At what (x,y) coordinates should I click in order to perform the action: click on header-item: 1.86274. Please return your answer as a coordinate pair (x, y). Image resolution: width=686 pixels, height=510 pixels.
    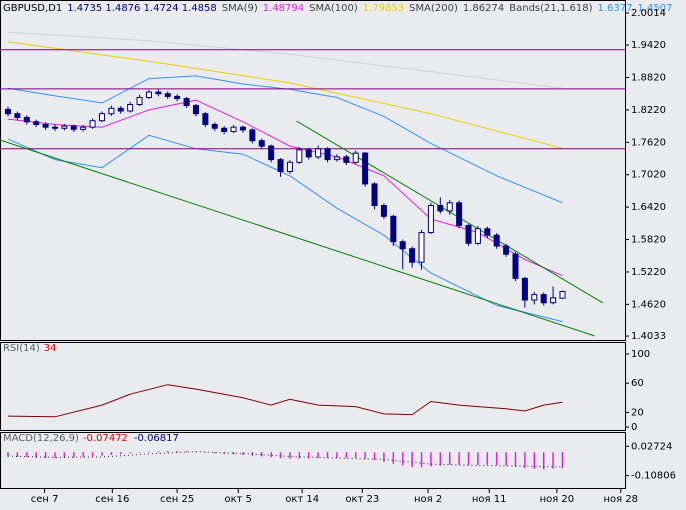
    Looking at the image, I should click on (483, 8).